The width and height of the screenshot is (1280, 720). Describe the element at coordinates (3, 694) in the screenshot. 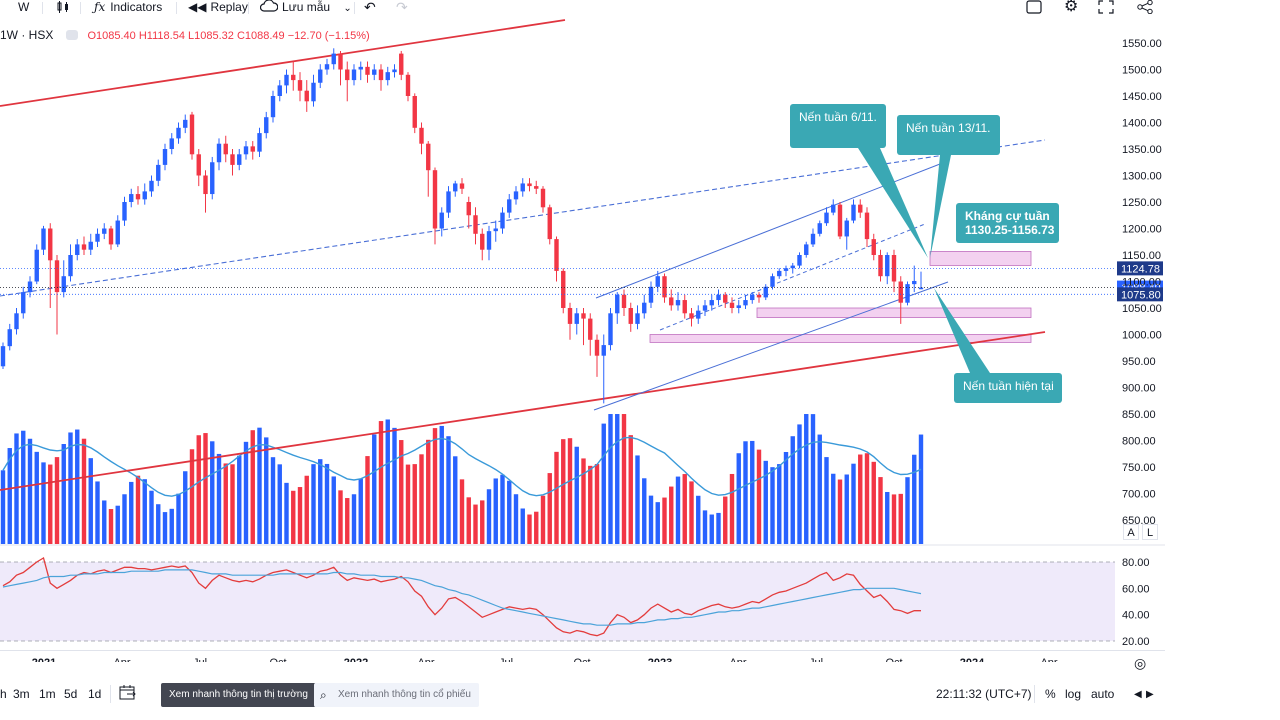

I see `range-3m-partial: h` at that location.